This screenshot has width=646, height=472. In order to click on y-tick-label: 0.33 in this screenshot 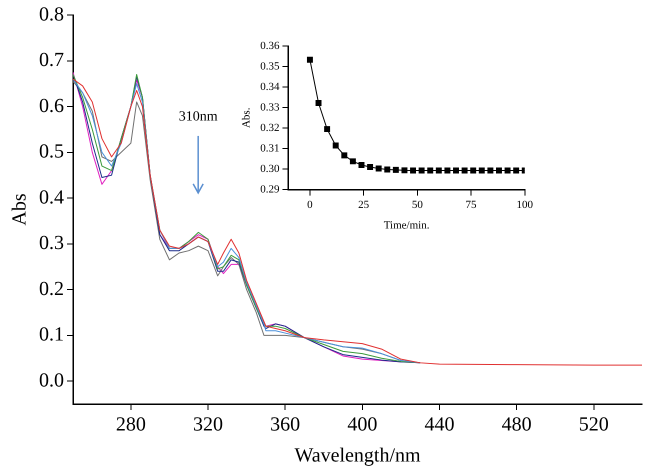, I will do `click(270, 107)`.